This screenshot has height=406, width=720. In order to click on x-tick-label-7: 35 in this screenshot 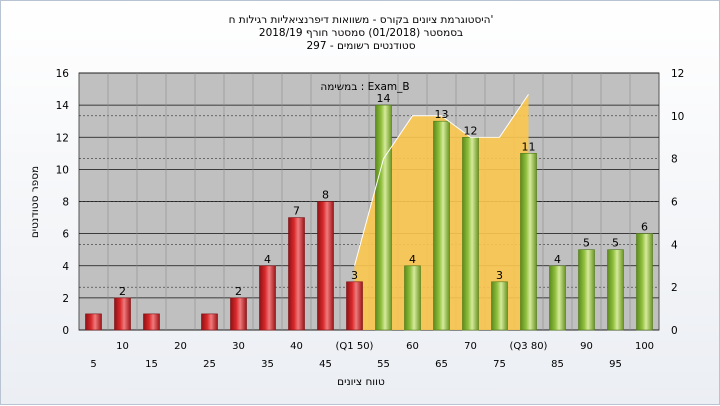, I will do `click(267, 364)`.